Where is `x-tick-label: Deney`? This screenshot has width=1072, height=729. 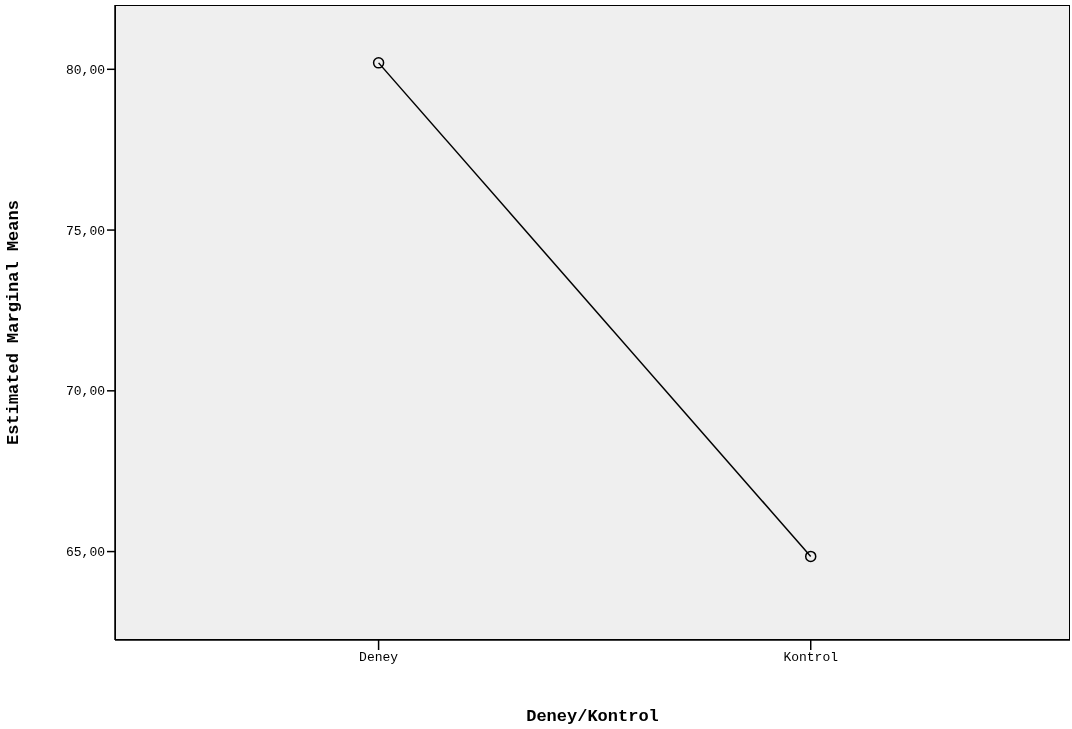
x-tick-label: Deney is located at coordinates (379, 658).